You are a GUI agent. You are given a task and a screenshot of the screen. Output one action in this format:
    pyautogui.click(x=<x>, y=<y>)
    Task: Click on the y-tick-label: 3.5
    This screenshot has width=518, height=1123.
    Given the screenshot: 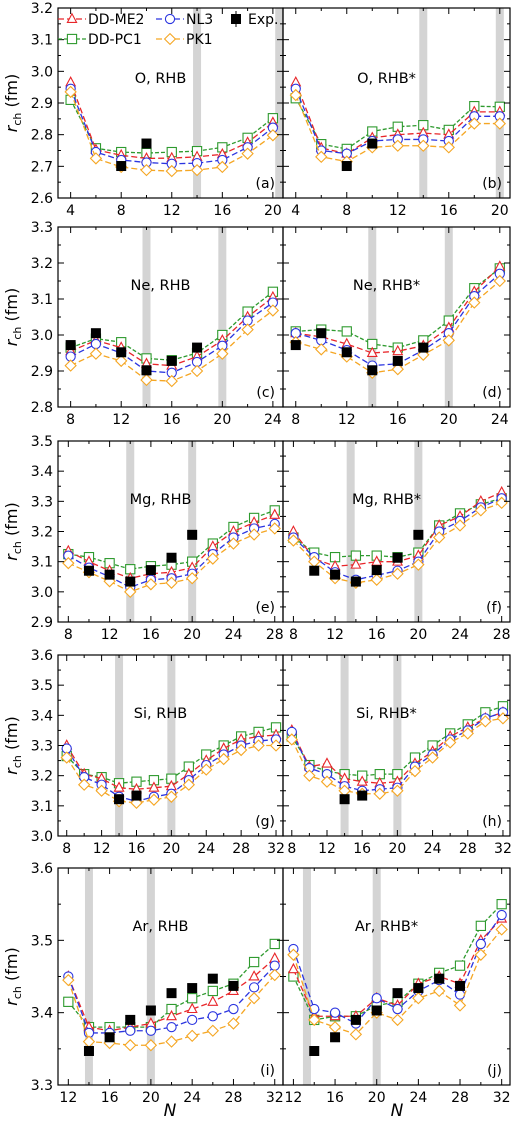 What is the action you would take?
    pyautogui.click(x=42, y=941)
    